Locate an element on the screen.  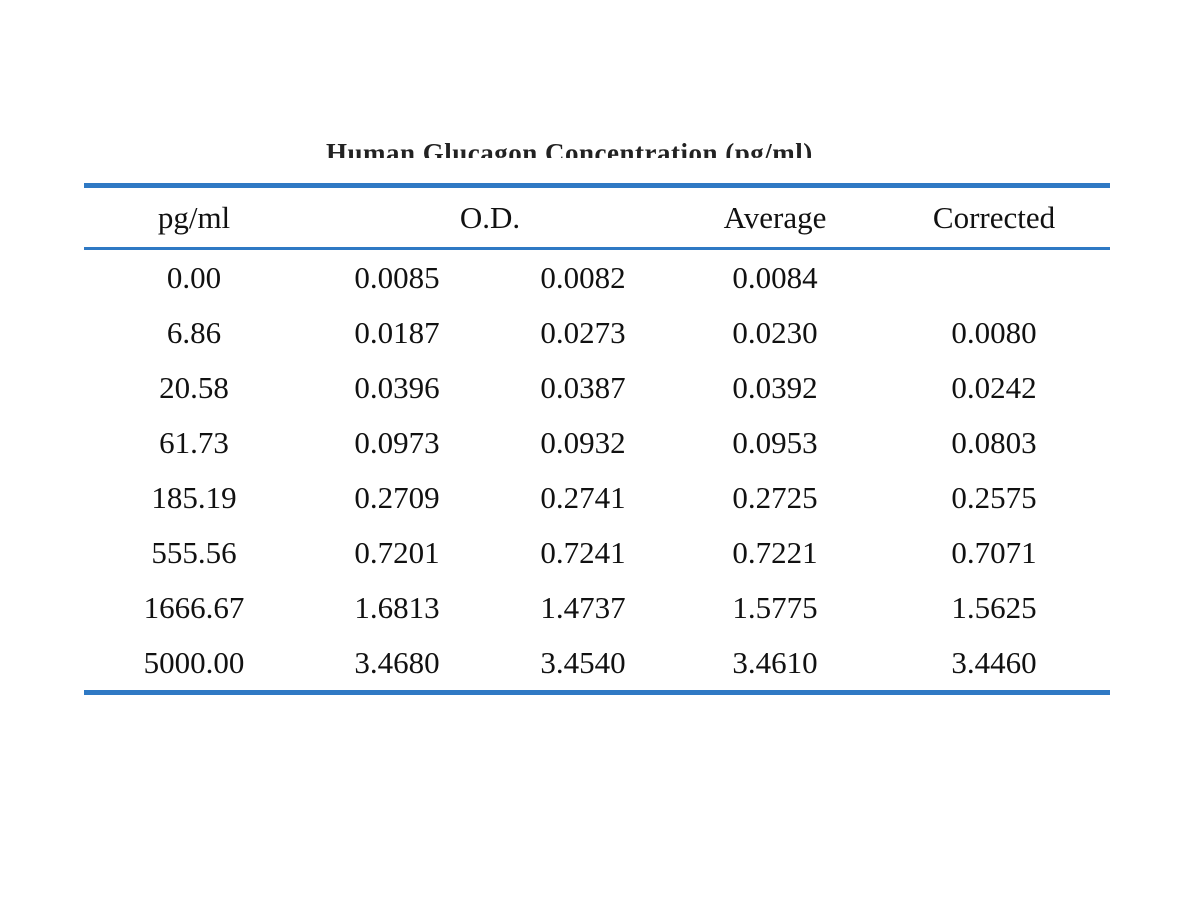
cell-concentration: 555.56 is located at coordinates (194, 552).